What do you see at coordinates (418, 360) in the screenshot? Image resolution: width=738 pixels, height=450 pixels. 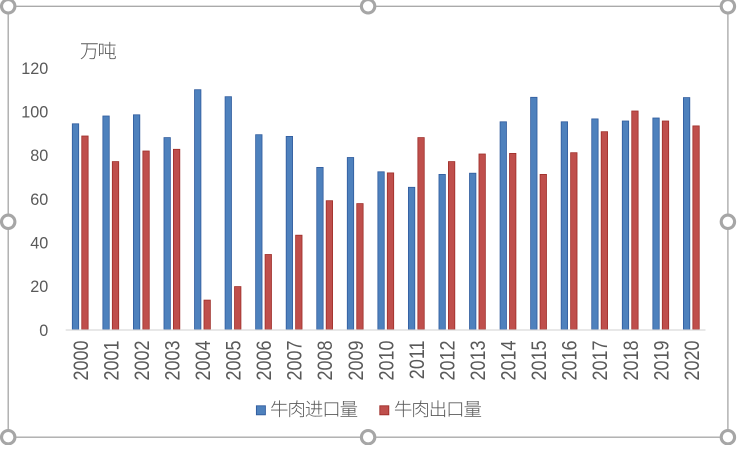 I see `svg-text: 2011` at bounding box center [418, 360].